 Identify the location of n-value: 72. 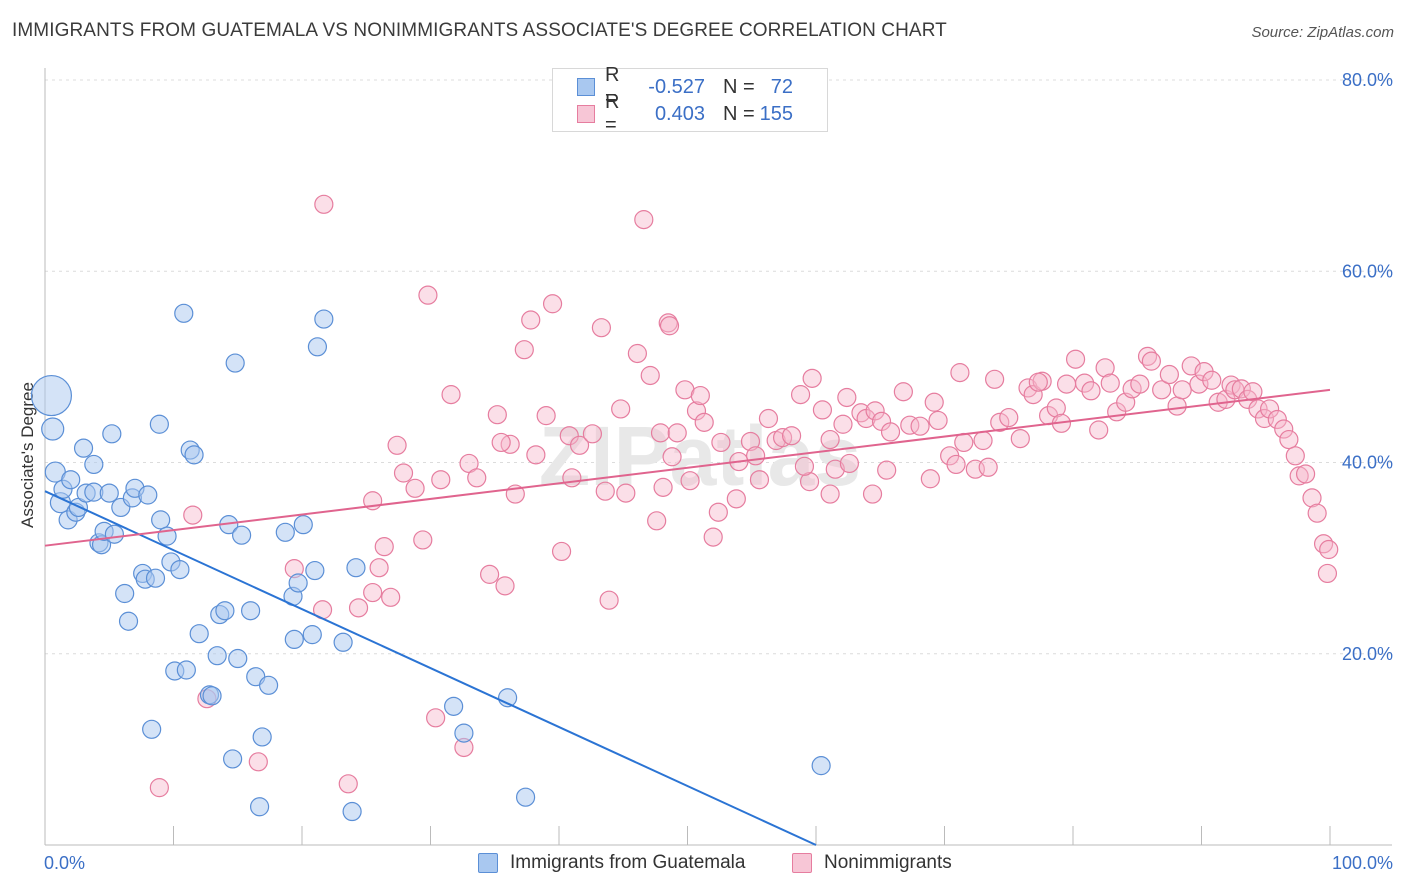
(781, 86).